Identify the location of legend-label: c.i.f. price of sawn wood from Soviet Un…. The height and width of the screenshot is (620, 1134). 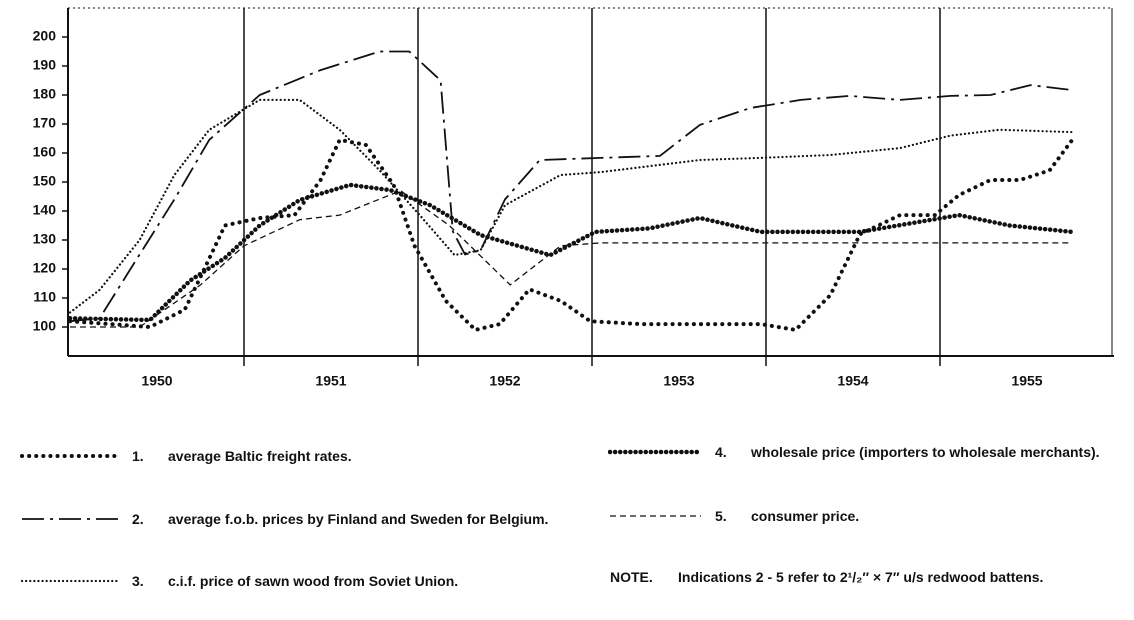
(313, 581).